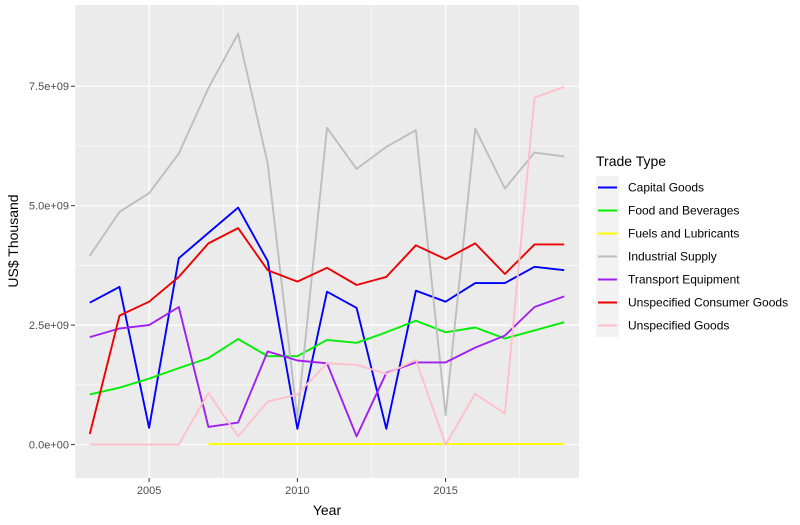  Describe the element at coordinates (666, 188) in the screenshot. I see `legend-label-capital-goods: Capital Goods` at that location.